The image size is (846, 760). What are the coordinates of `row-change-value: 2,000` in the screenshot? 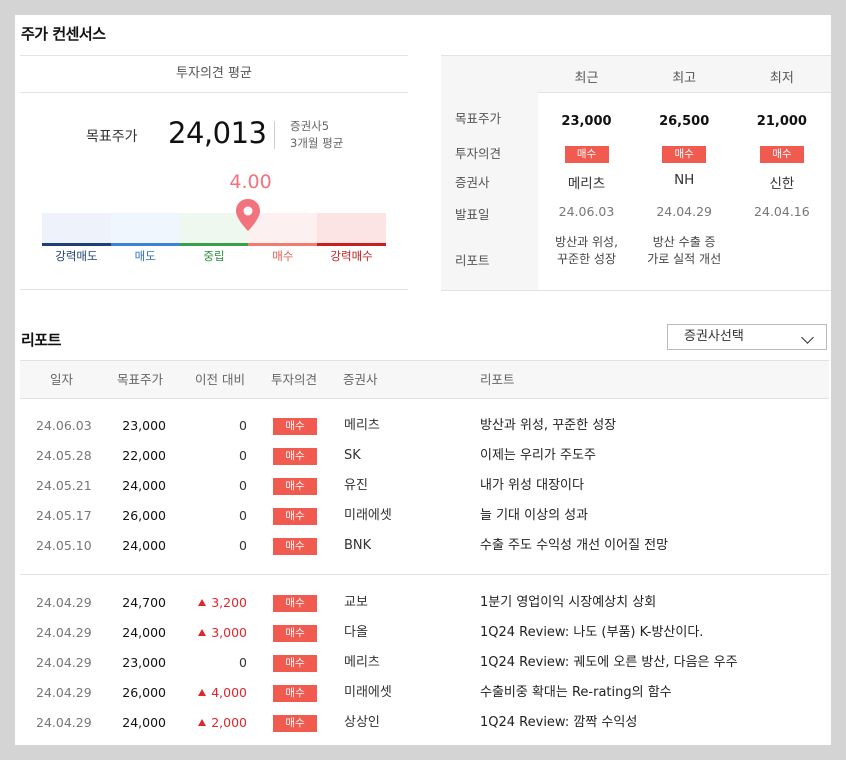 It's located at (229, 722).